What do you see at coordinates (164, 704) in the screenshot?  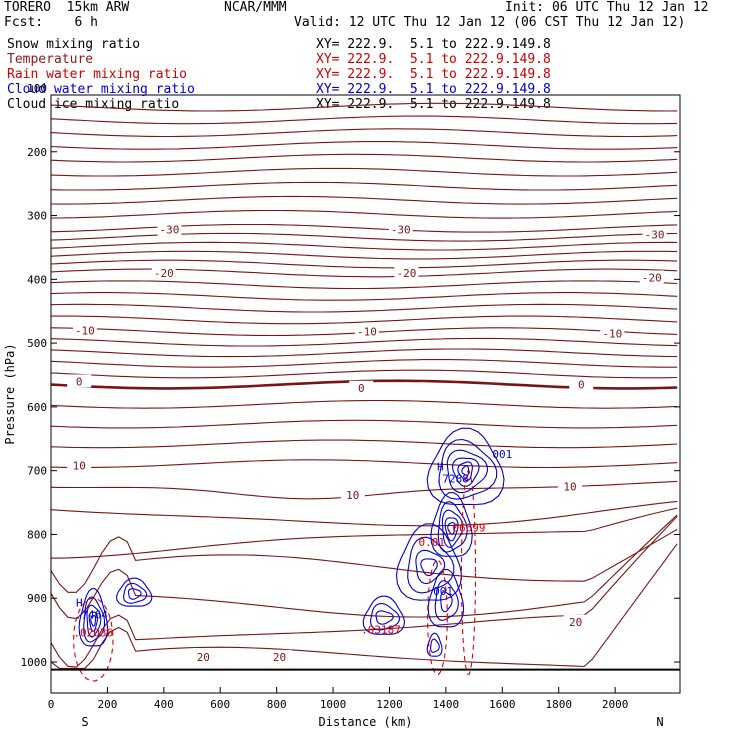 I see `x-tick-label: 400` at bounding box center [164, 704].